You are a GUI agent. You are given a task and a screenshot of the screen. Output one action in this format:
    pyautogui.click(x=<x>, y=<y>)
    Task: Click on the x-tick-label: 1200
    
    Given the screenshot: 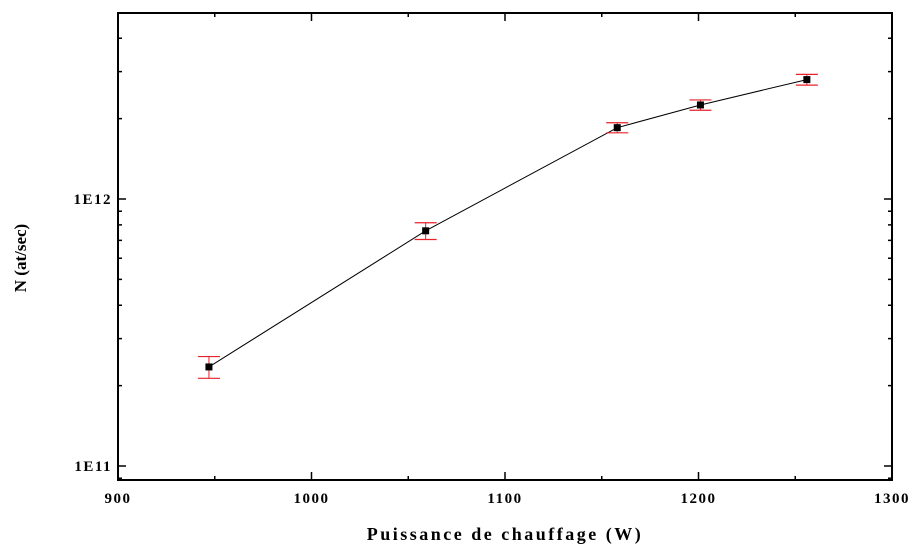 What is the action you would take?
    pyautogui.click(x=699, y=499)
    